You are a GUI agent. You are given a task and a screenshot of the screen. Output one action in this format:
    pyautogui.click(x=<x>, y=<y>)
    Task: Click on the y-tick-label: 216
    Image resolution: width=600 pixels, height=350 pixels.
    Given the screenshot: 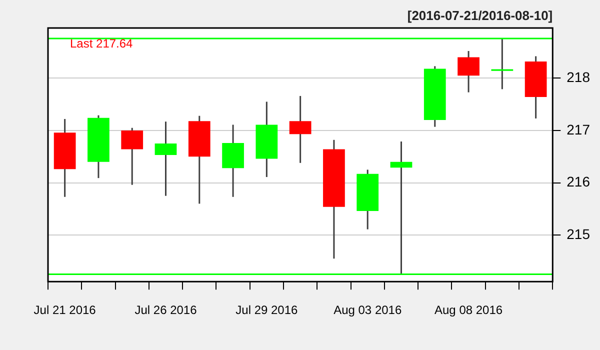 What is the action you would take?
    pyautogui.click(x=578, y=182)
    